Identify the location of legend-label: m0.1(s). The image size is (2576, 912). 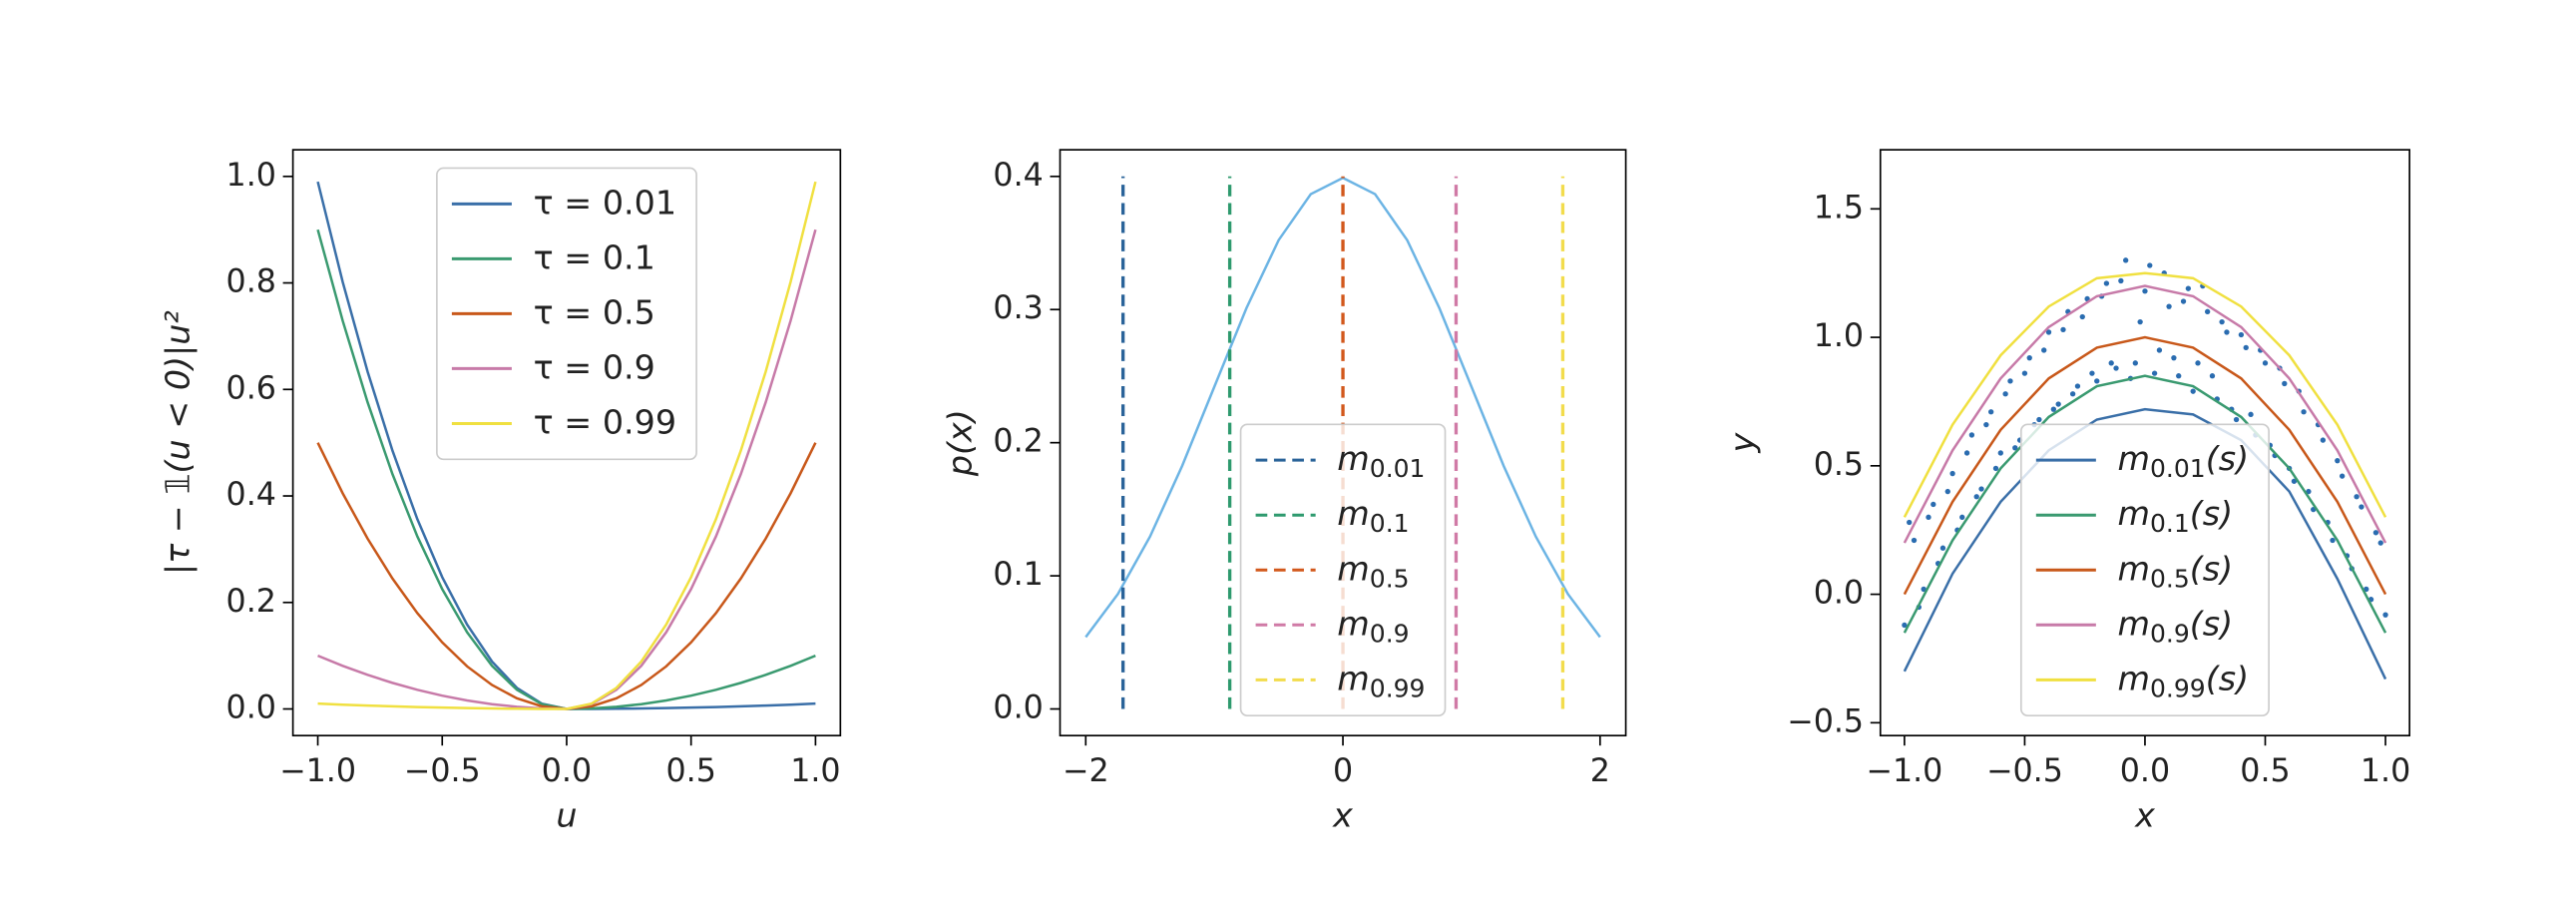
(2176, 516).